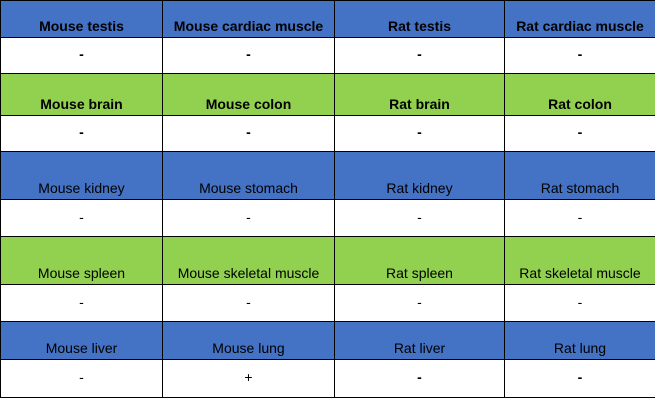  What do you see at coordinates (579, 55) in the screenshot?
I see `value-cell-rat-cardiac-muscle: -` at bounding box center [579, 55].